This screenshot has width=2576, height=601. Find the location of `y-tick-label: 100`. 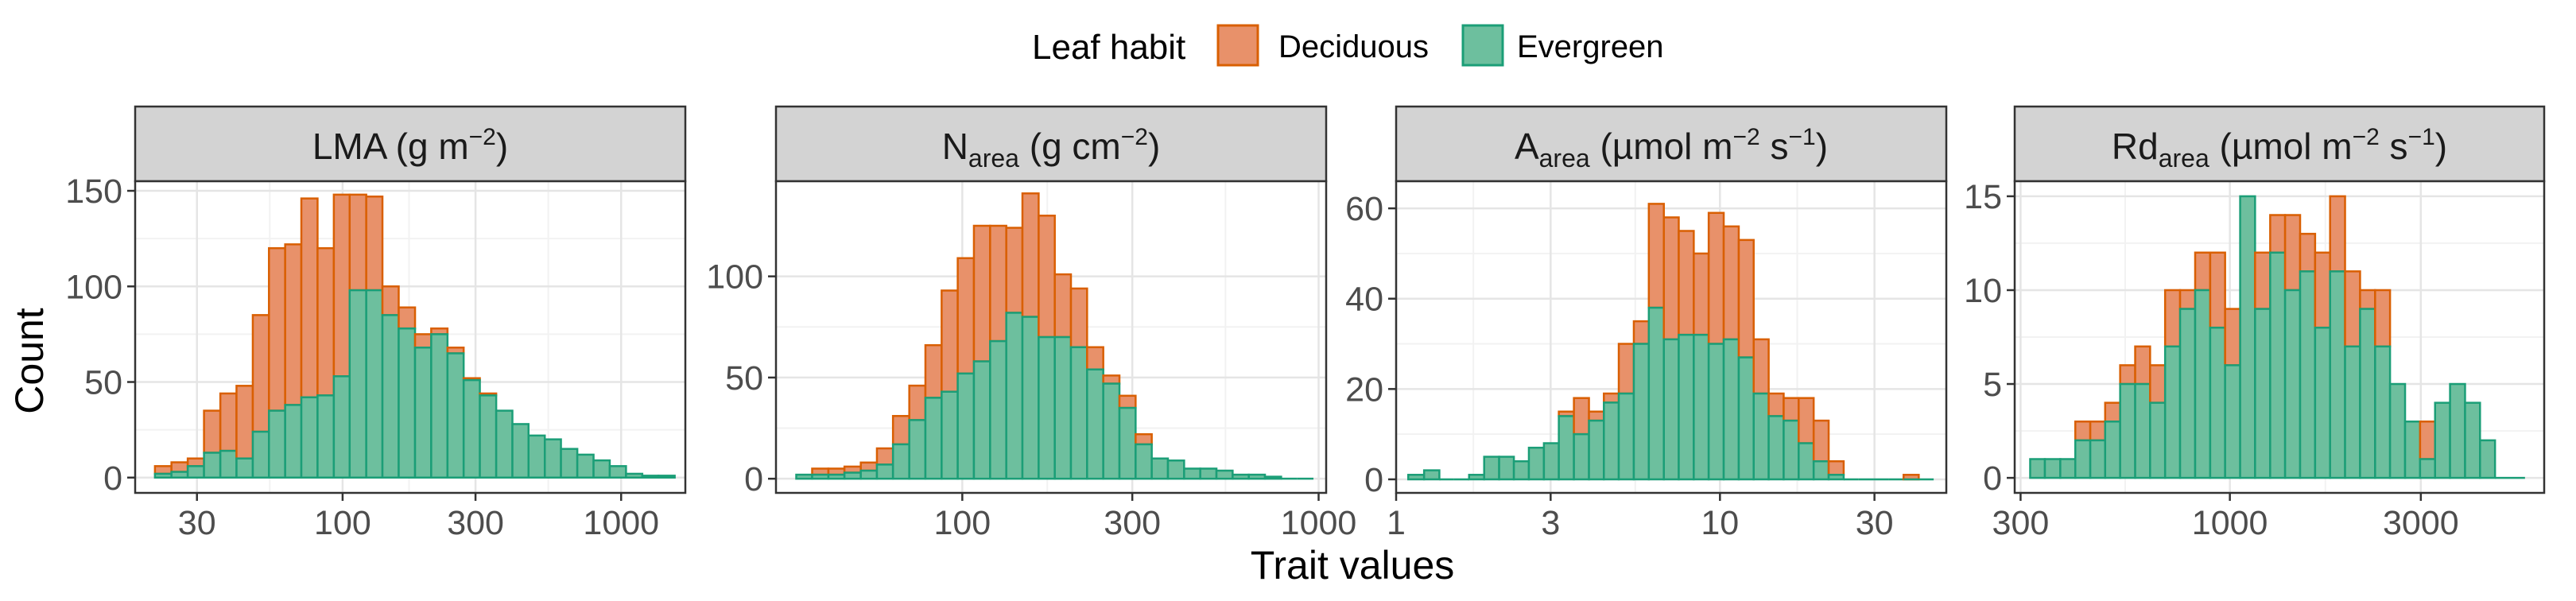

y-tick-label: 100 is located at coordinates (734, 277).